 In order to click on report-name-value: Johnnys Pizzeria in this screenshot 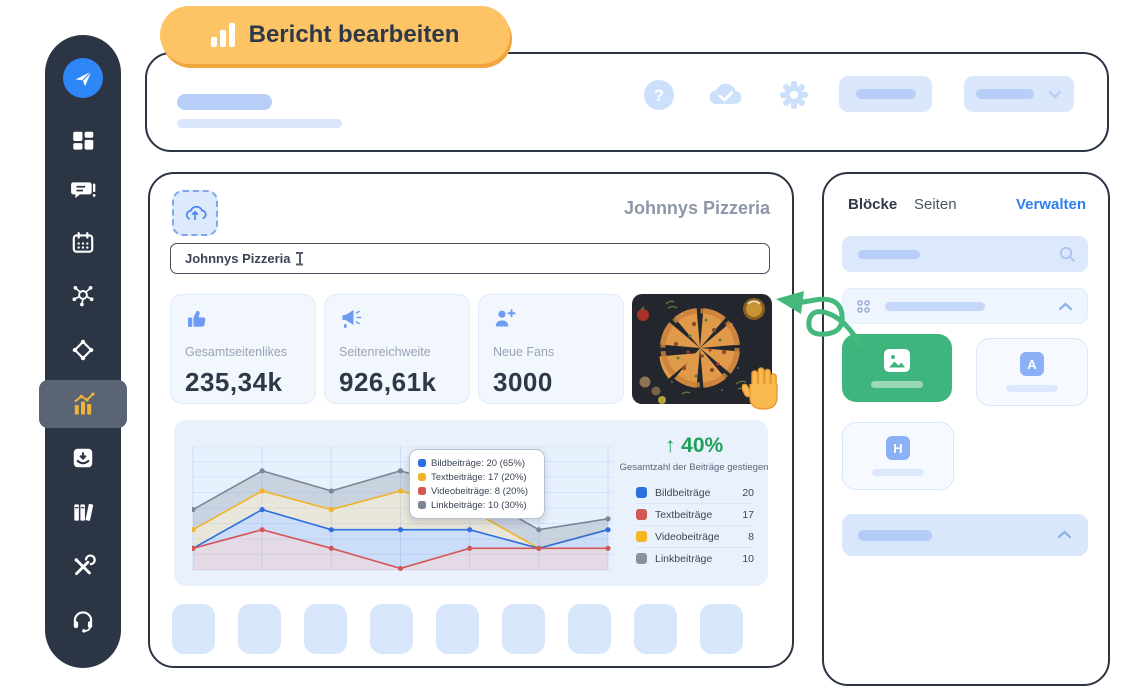, I will do `click(238, 258)`.